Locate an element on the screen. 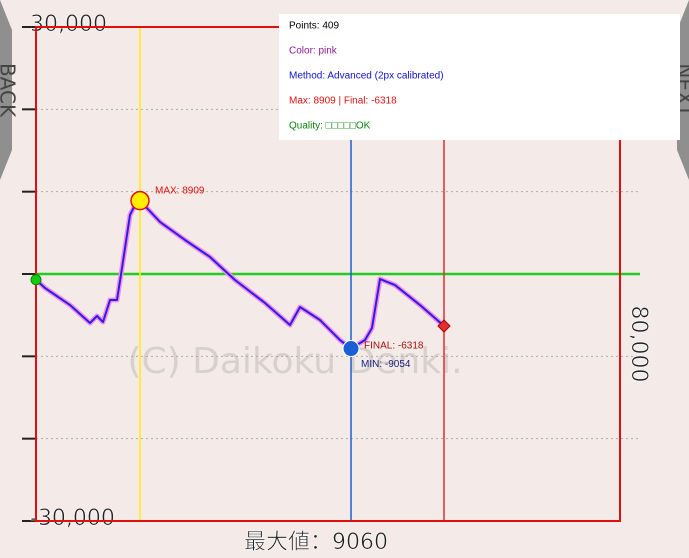 Image resolution: width=689 pixels, height=558 pixels. y-tick-label: -30,000 is located at coordinates (72, 518).